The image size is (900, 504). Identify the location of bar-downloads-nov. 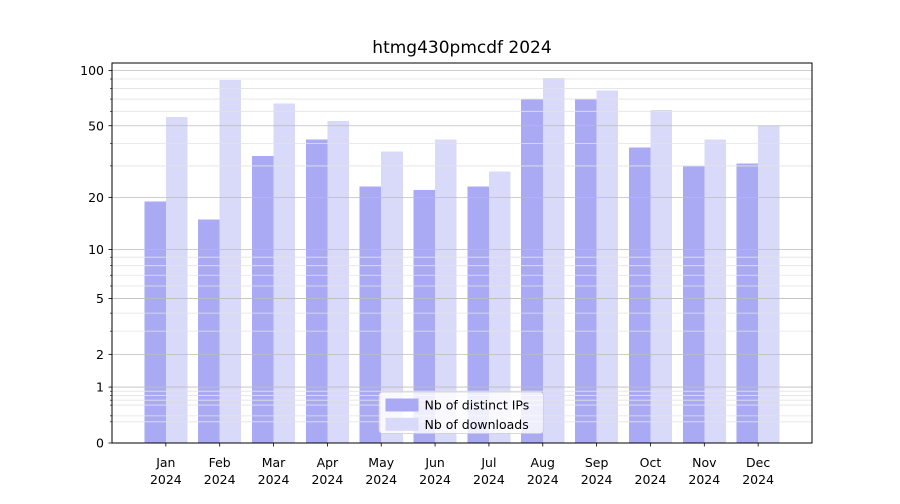
(715, 291).